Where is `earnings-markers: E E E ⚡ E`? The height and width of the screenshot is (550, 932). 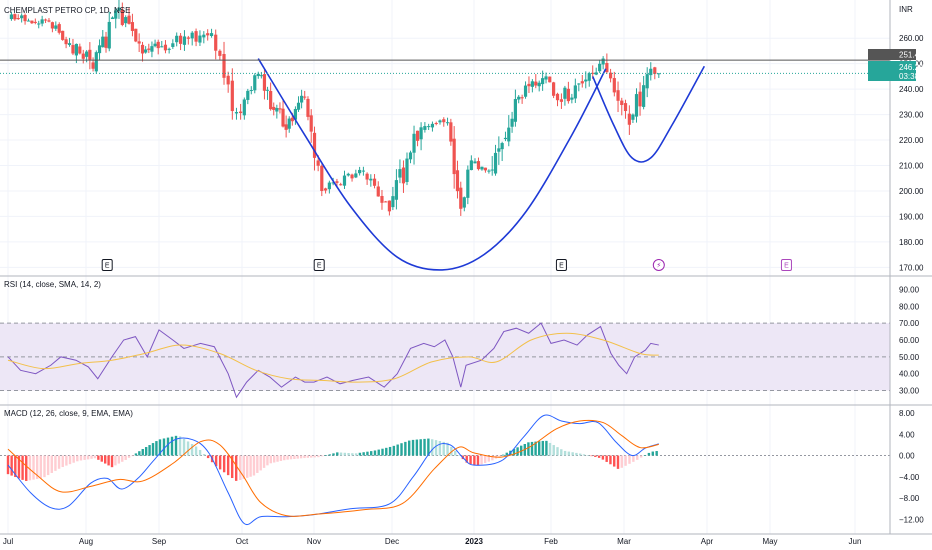 earnings-markers: E E E ⚡ E is located at coordinates (446, 265).